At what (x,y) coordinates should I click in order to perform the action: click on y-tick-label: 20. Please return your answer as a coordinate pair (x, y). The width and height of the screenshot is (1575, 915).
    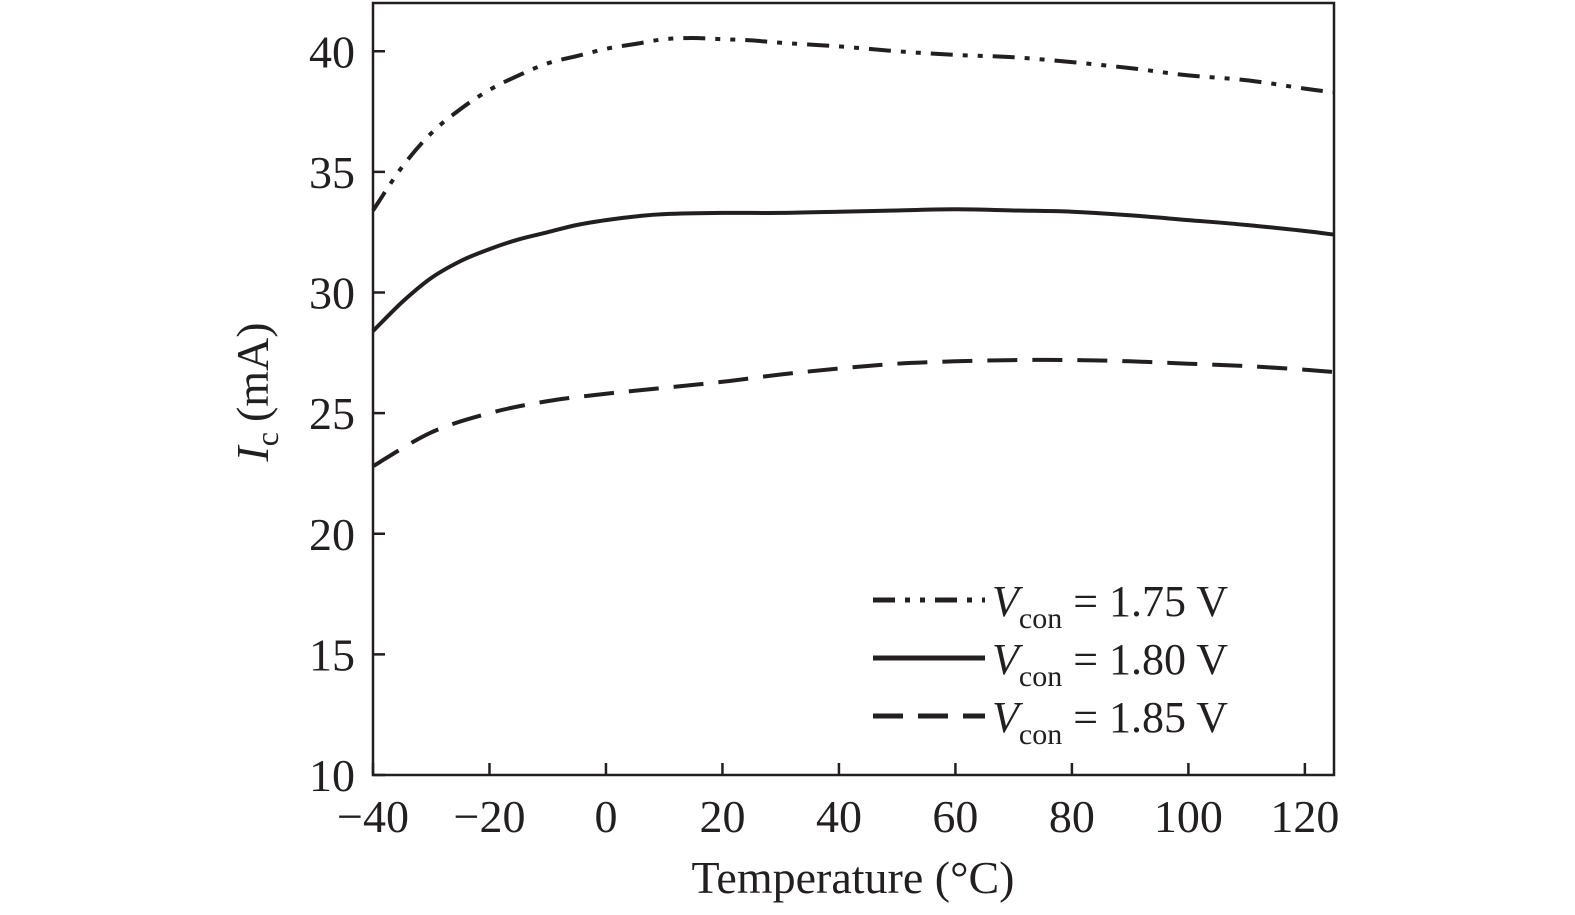
    Looking at the image, I should click on (332, 534).